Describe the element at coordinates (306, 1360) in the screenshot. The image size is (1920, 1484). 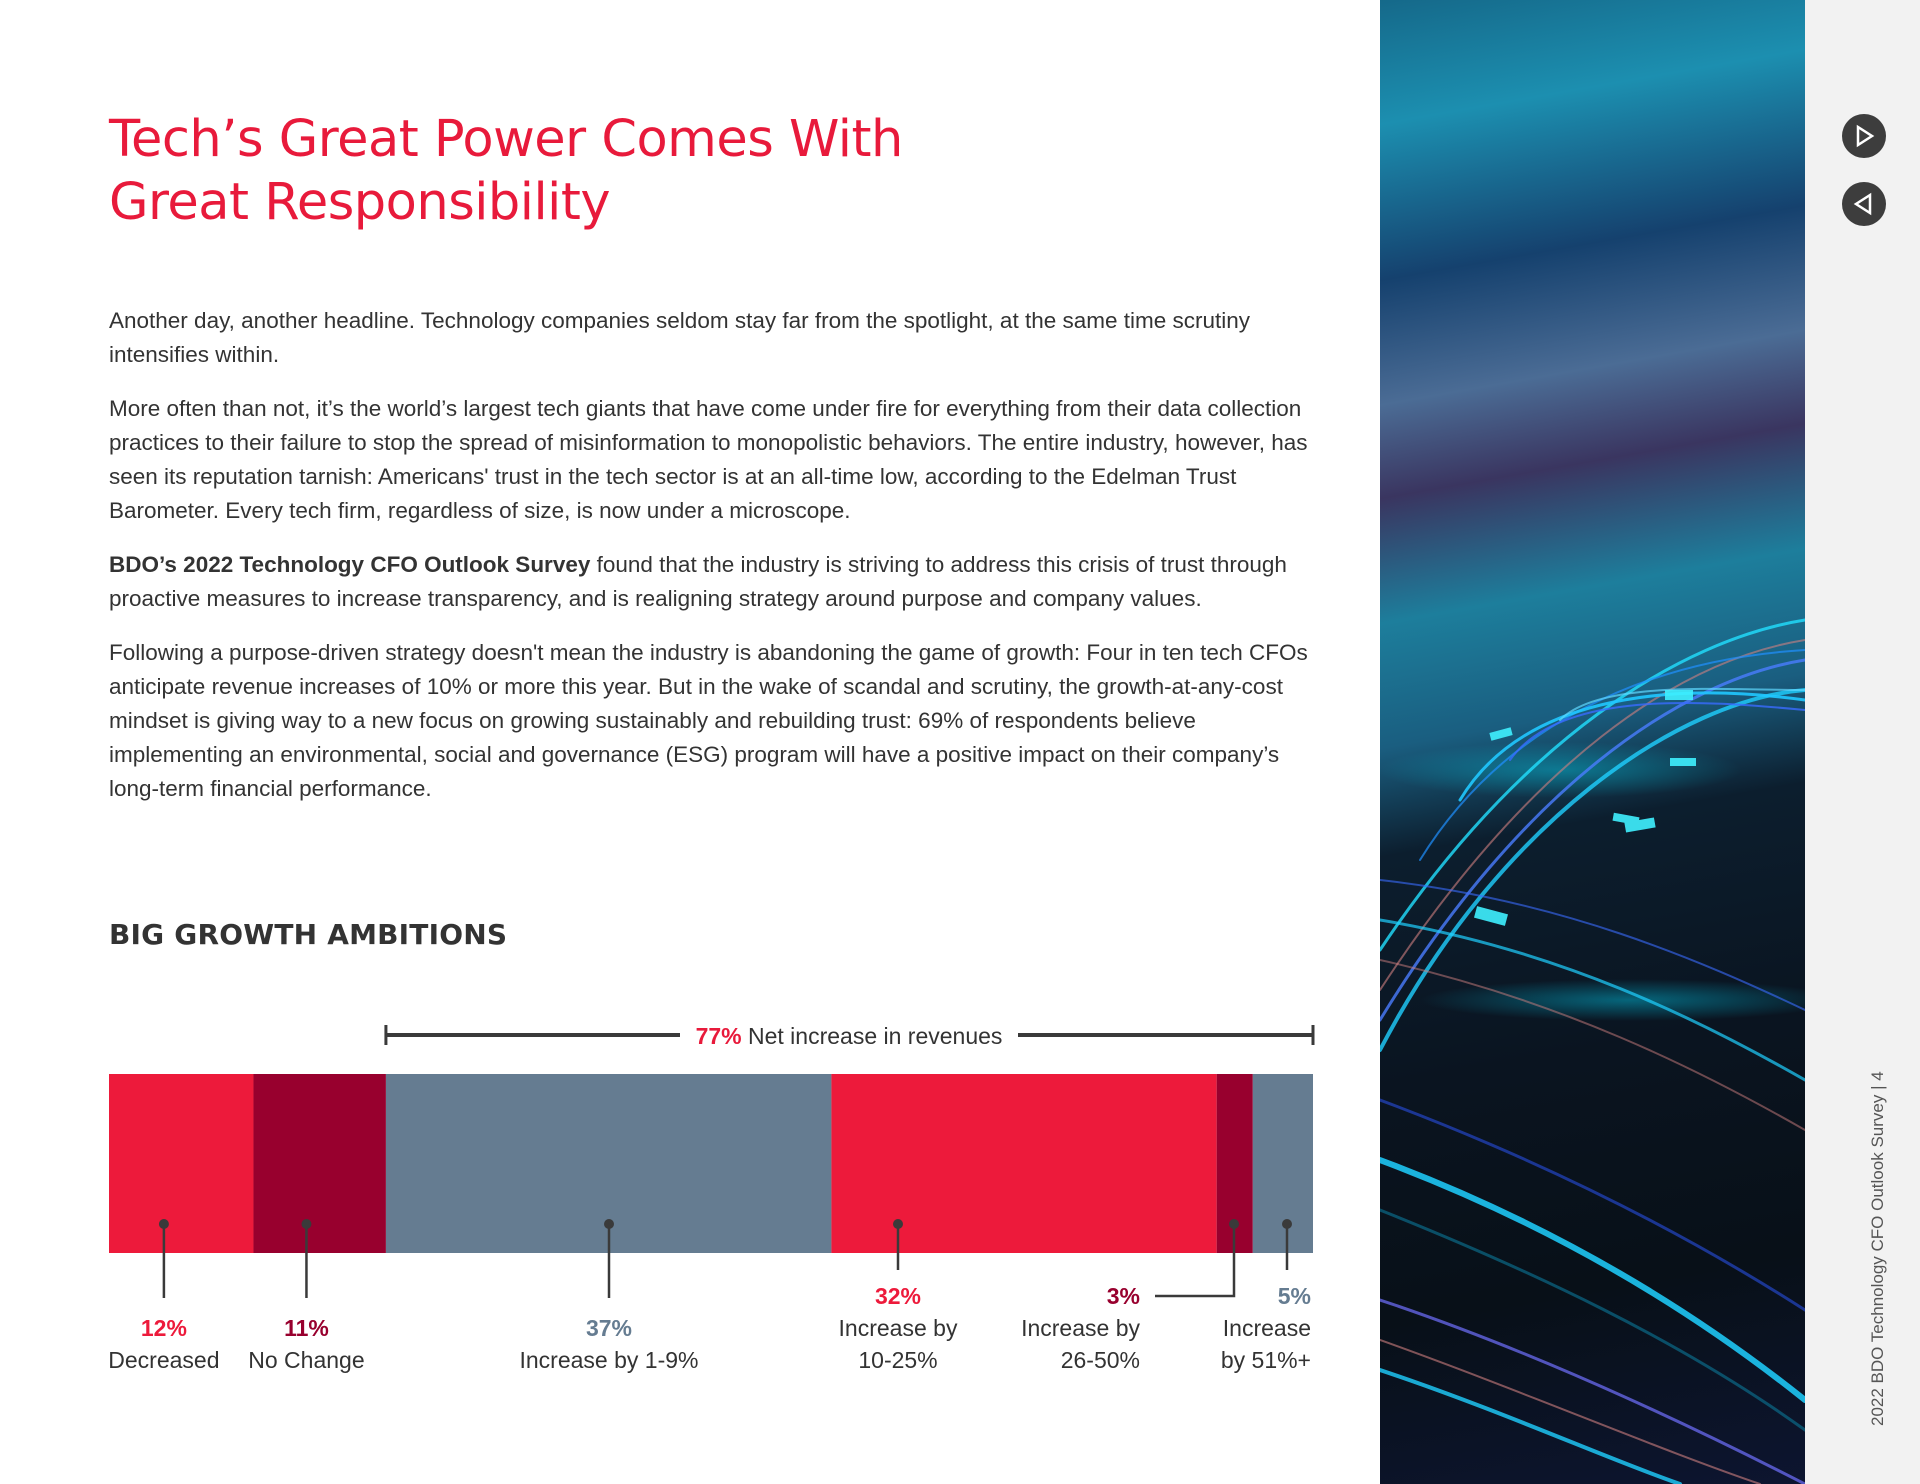
I see `category-label-2-line-1: No Change` at that location.